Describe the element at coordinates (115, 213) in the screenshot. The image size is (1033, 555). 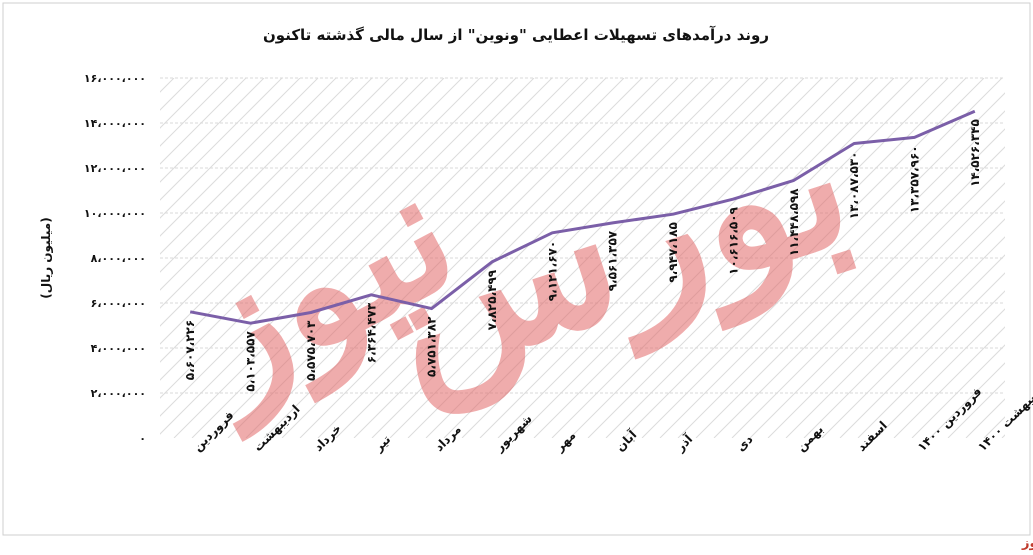
I see `y-tick-label: ۱۰،۰۰۰،۰۰۰` at that location.